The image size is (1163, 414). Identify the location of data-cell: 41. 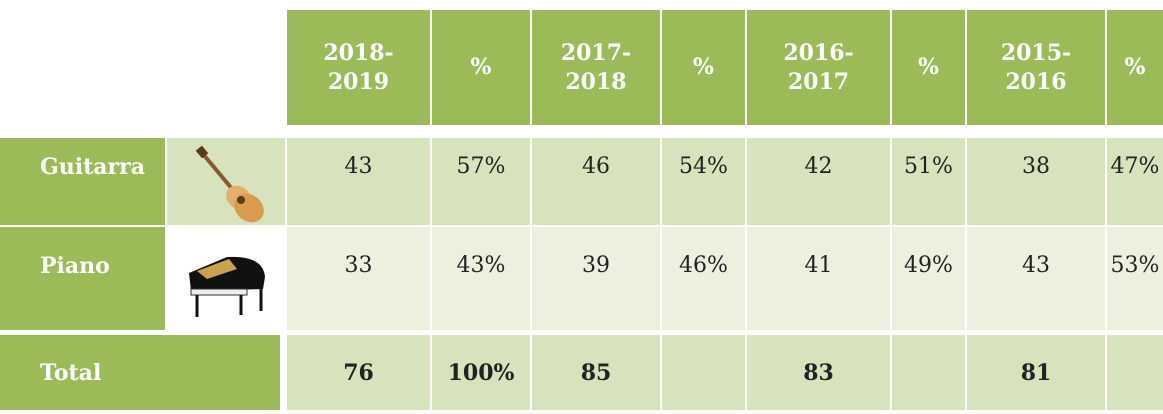
(818, 278).